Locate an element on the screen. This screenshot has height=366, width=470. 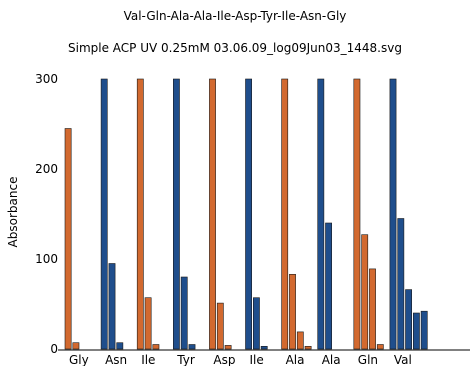
y-axis: 0 100 200 300 is located at coordinates (46, 214).